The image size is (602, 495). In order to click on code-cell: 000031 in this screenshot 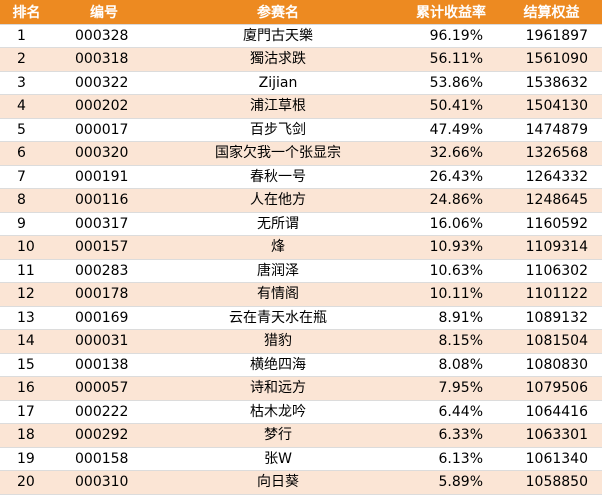, I will do `click(104, 341)`.